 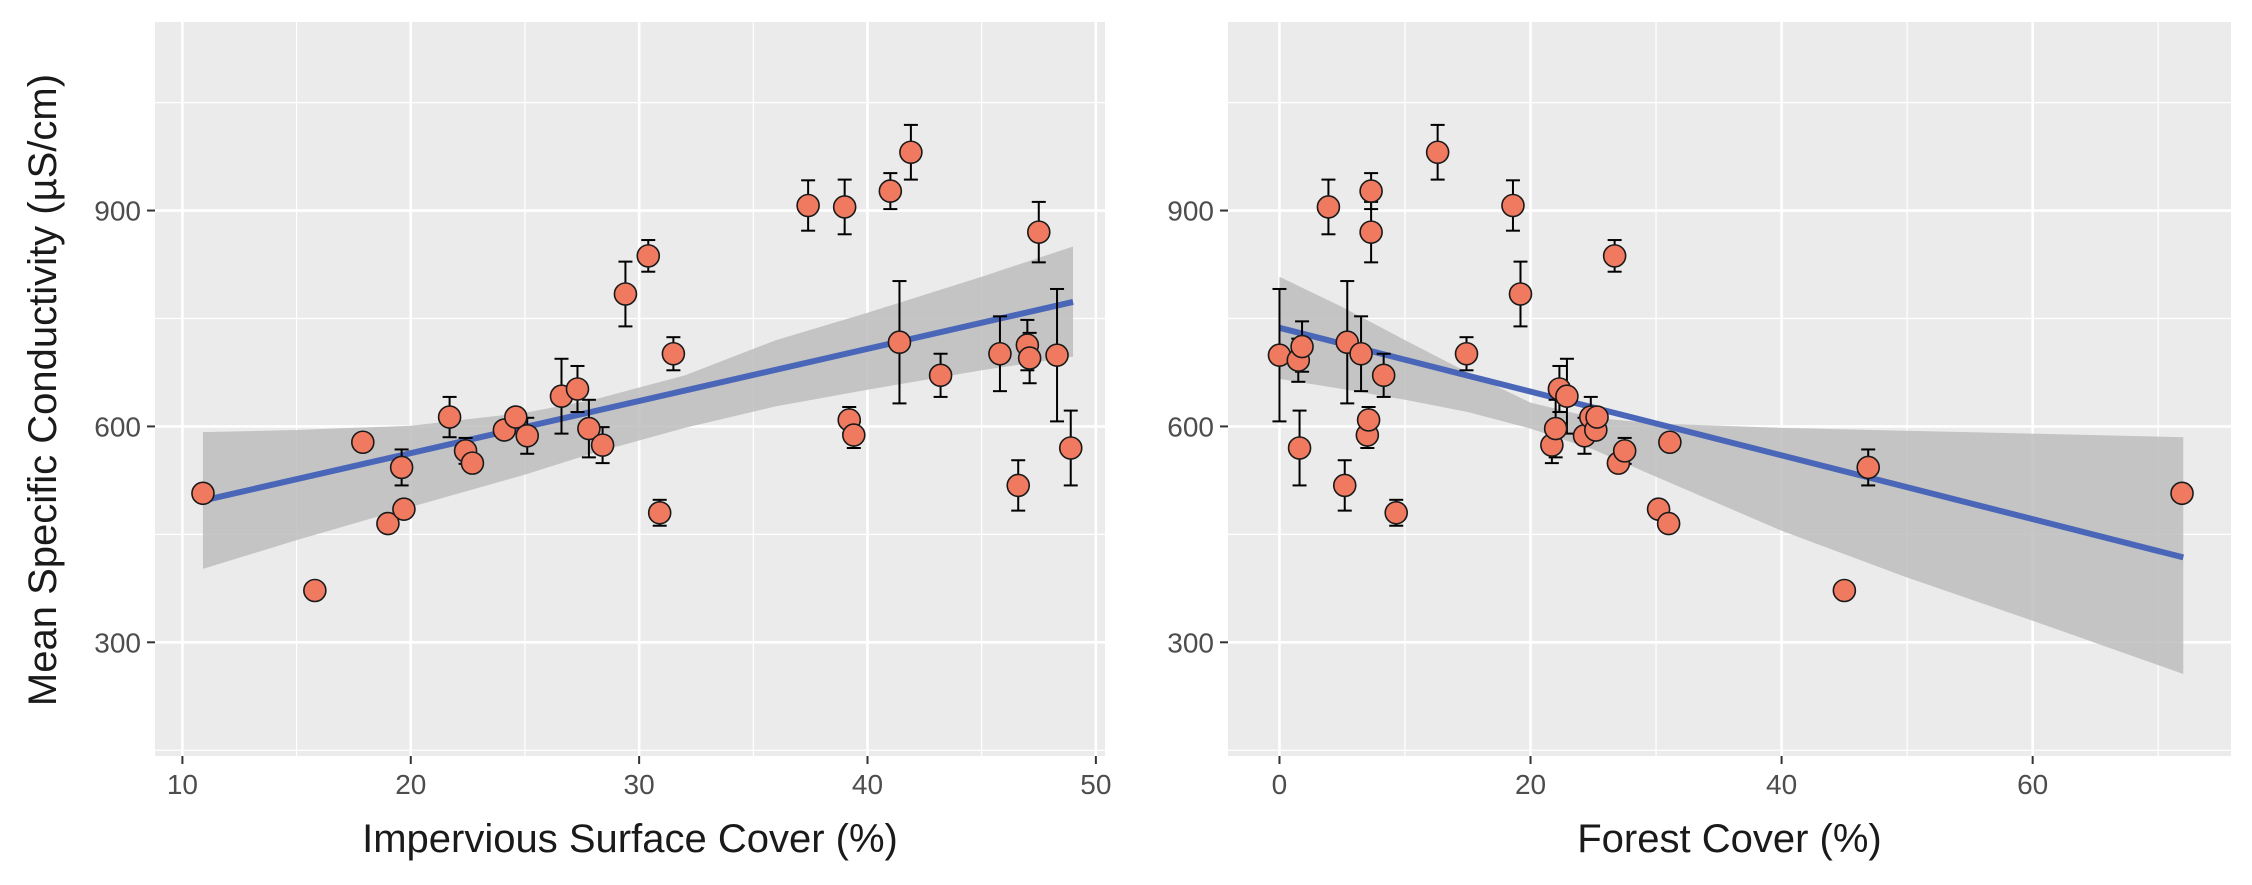 What do you see at coordinates (1729, 839) in the screenshot?
I see `x-axis-title: Forest Cover (%)` at bounding box center [1729, 839].